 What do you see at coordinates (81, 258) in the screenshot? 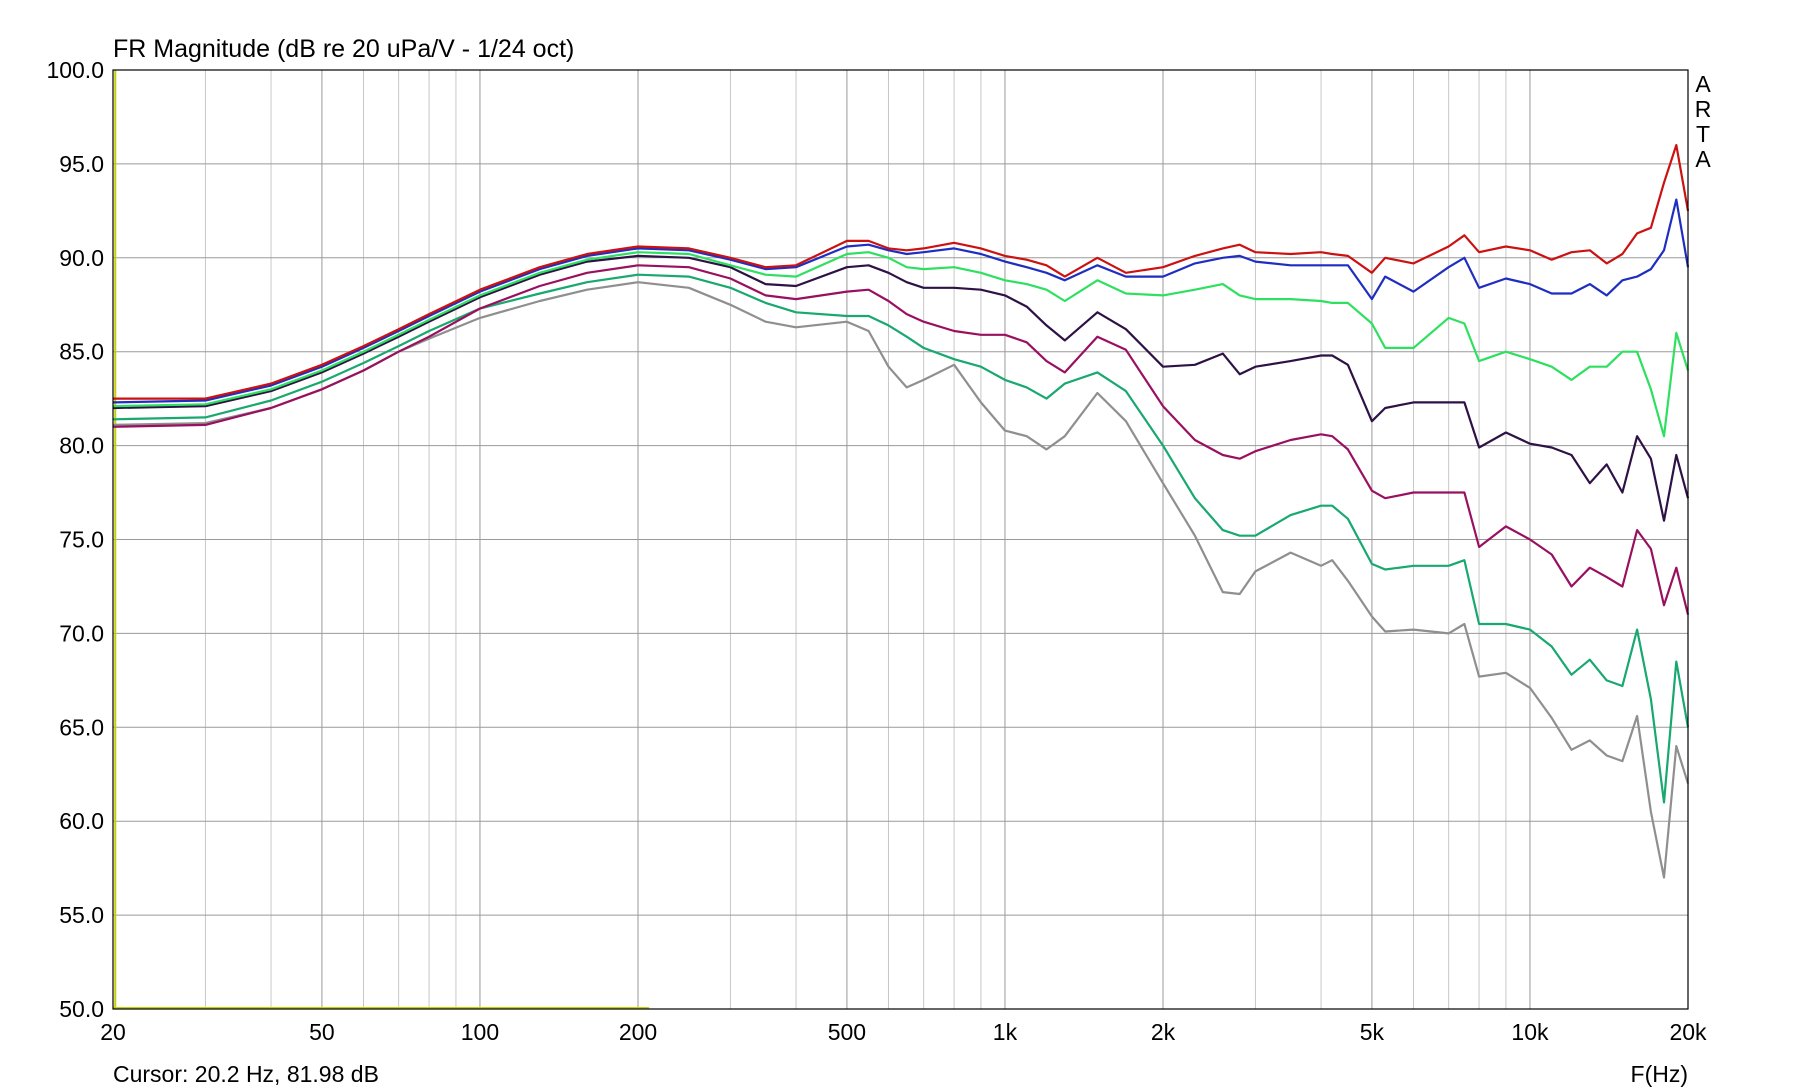
I see `y-tick-label: 90.0` at bounding box center [81, 258].